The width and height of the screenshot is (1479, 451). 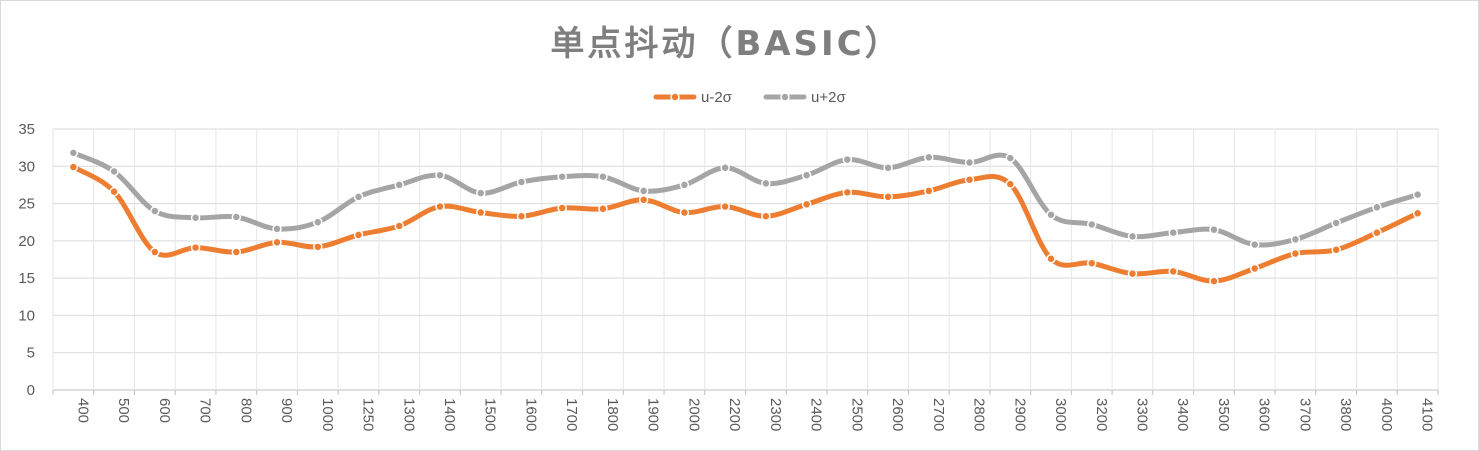 I want to click on x-tick-label: 3500, so click(x=1223, y=414).